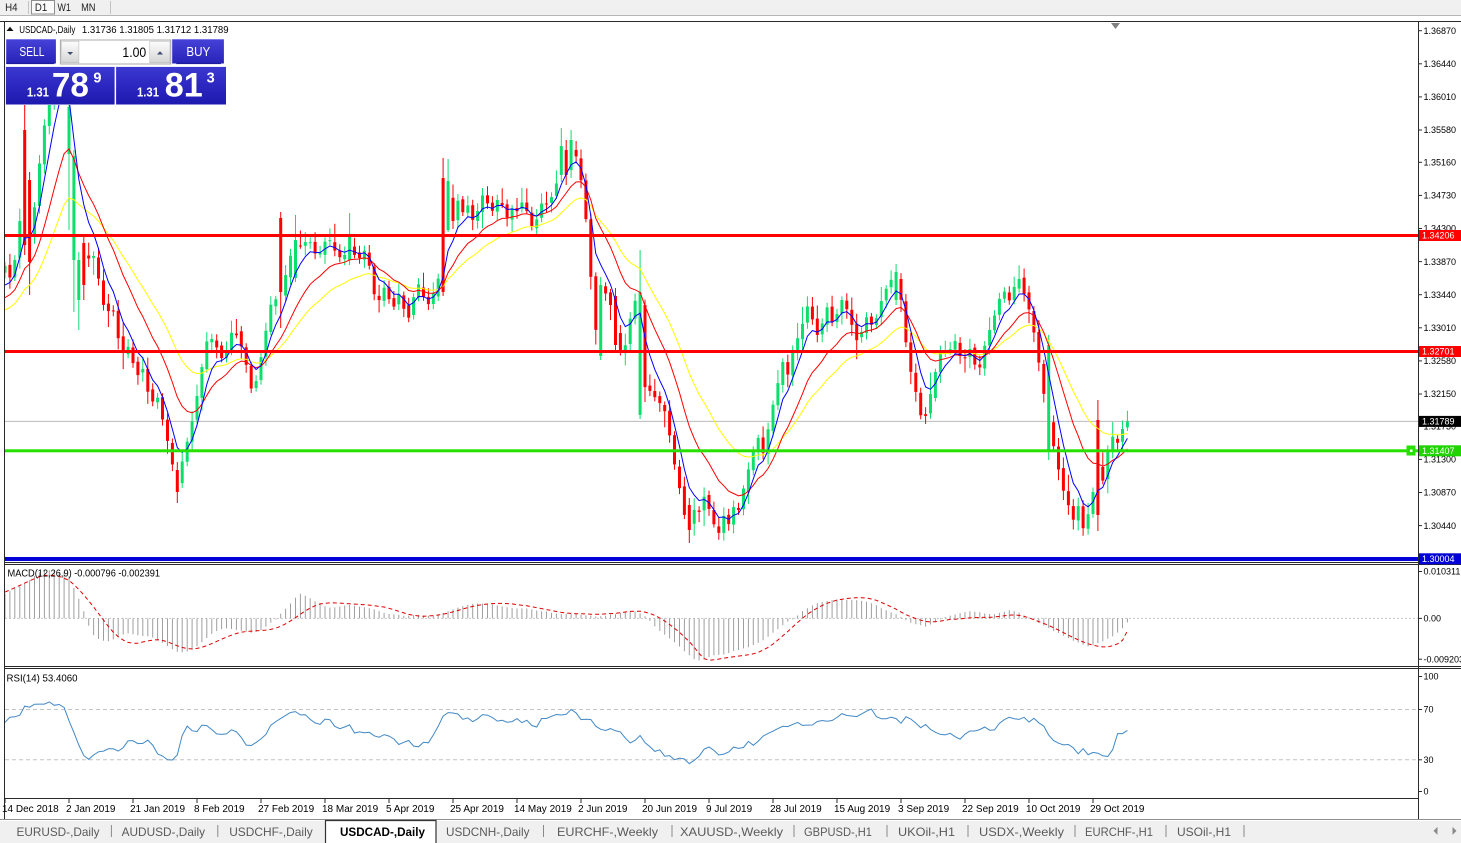 This screenshot has height=843, width=1461. Describe the element at coordinates (58, 832) in the screenshot. I see `svg-text: EURUSD-,Daily` at that location.